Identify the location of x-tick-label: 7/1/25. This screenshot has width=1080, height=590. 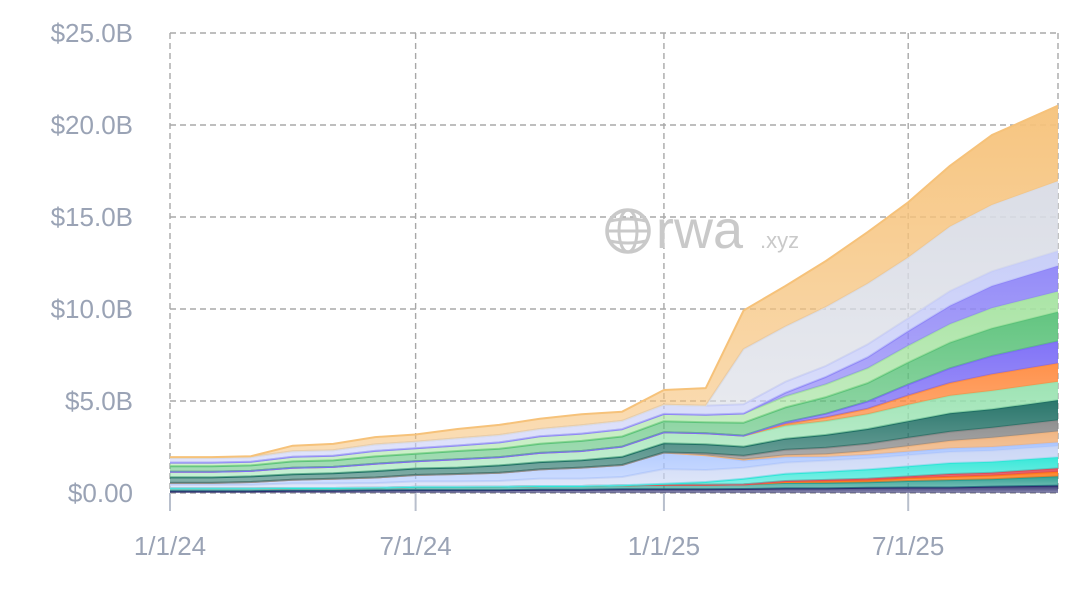
(908, 546).